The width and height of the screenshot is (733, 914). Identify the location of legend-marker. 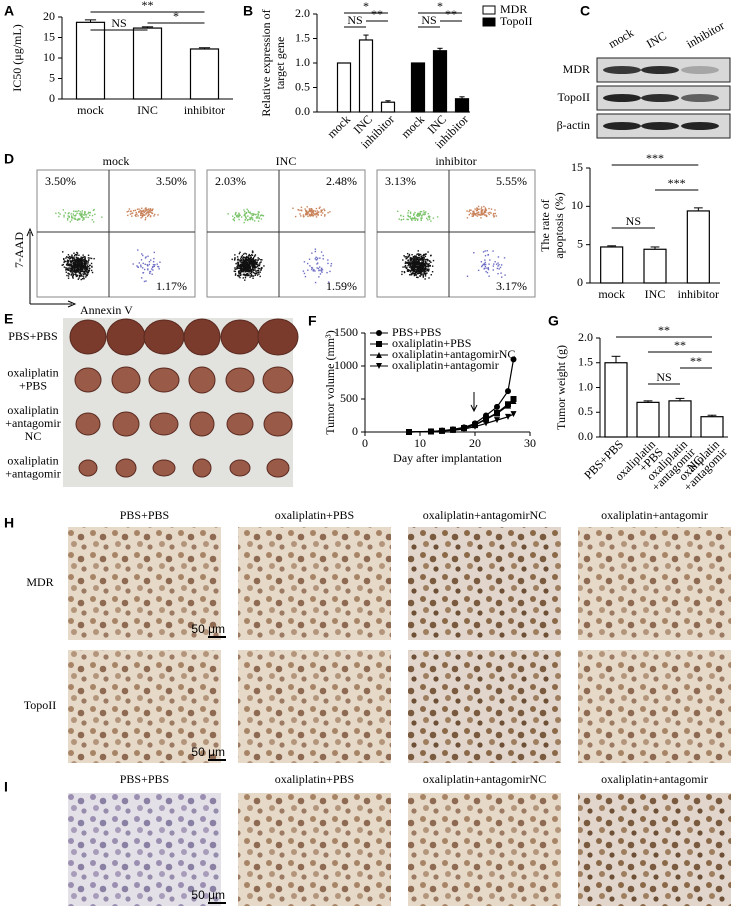
(379, 355).